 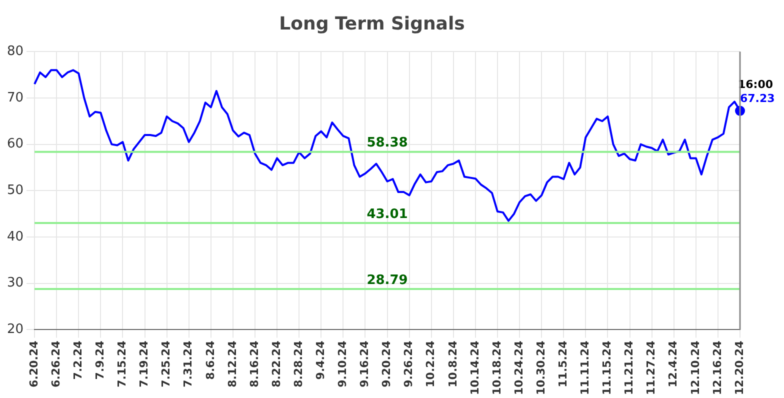 What do you see at coordinates (651, 367) in the screenshot?
I see `x-tick-label: 11.27.24` at bounding box center [651, 367].